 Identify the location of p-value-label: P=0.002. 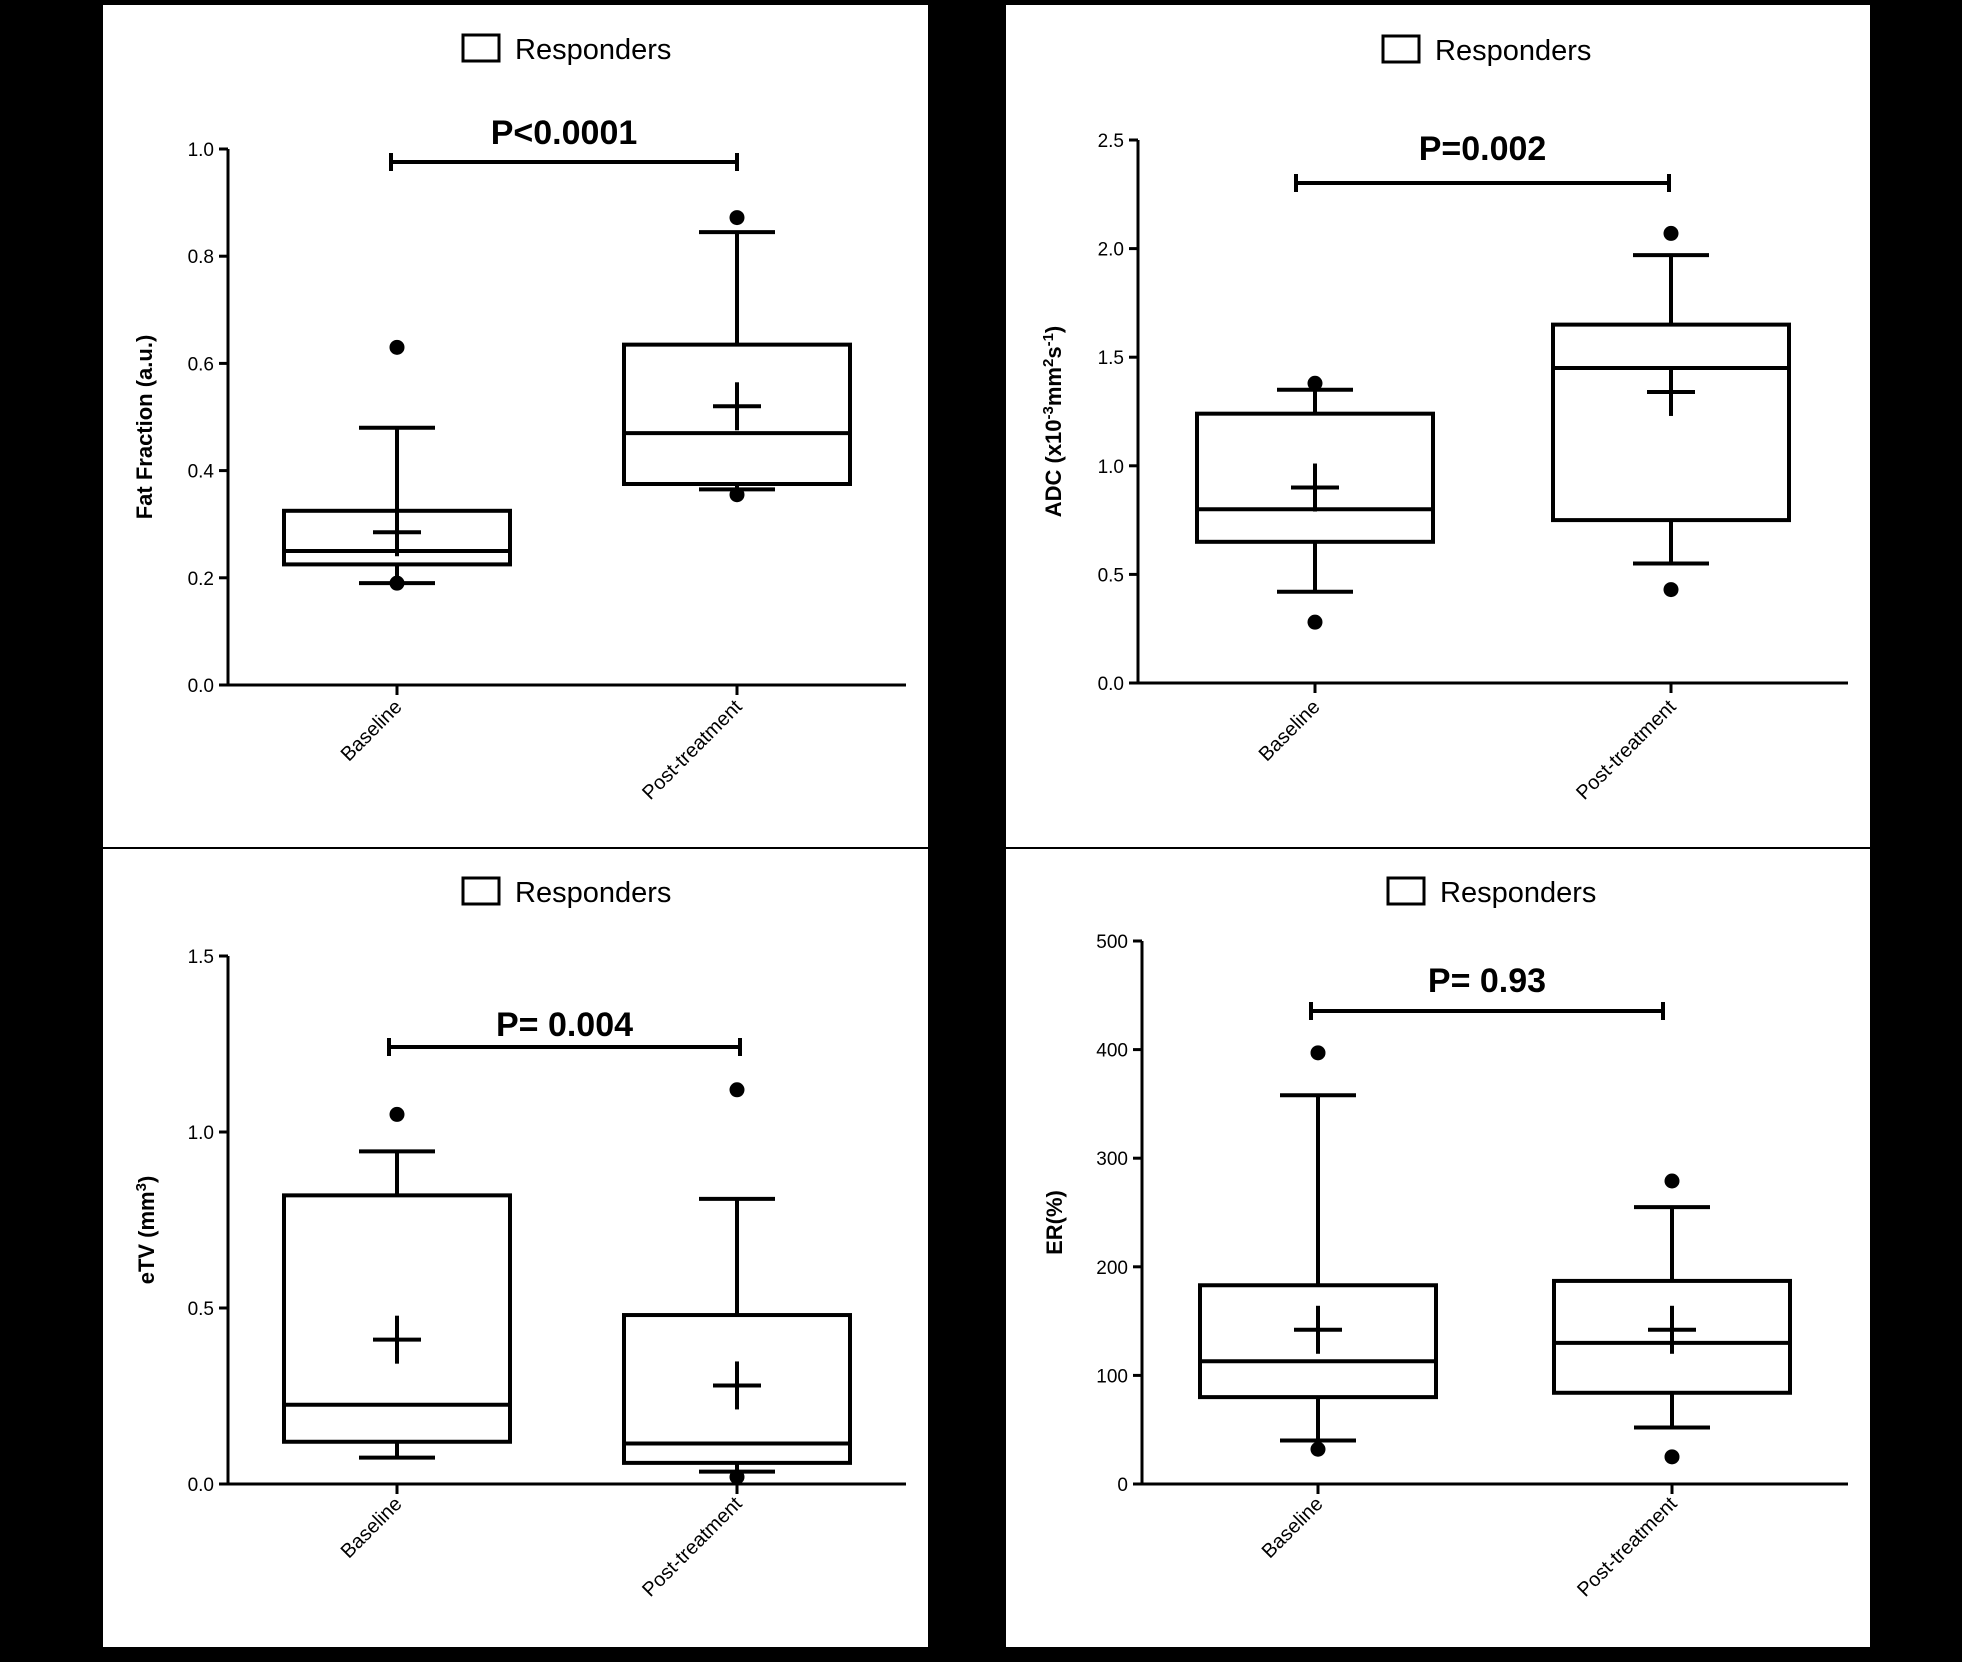
(1483, 149).